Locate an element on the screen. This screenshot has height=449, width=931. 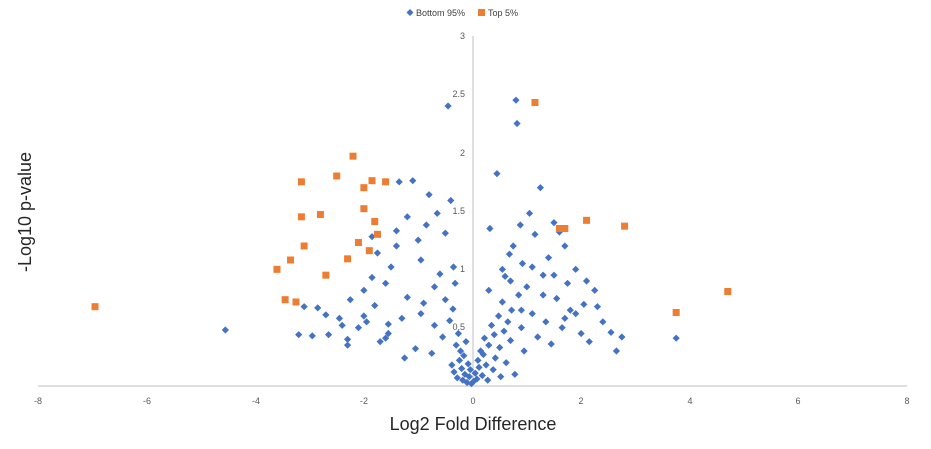
x-tick-label: -6 is located at coordinates (147, 401).